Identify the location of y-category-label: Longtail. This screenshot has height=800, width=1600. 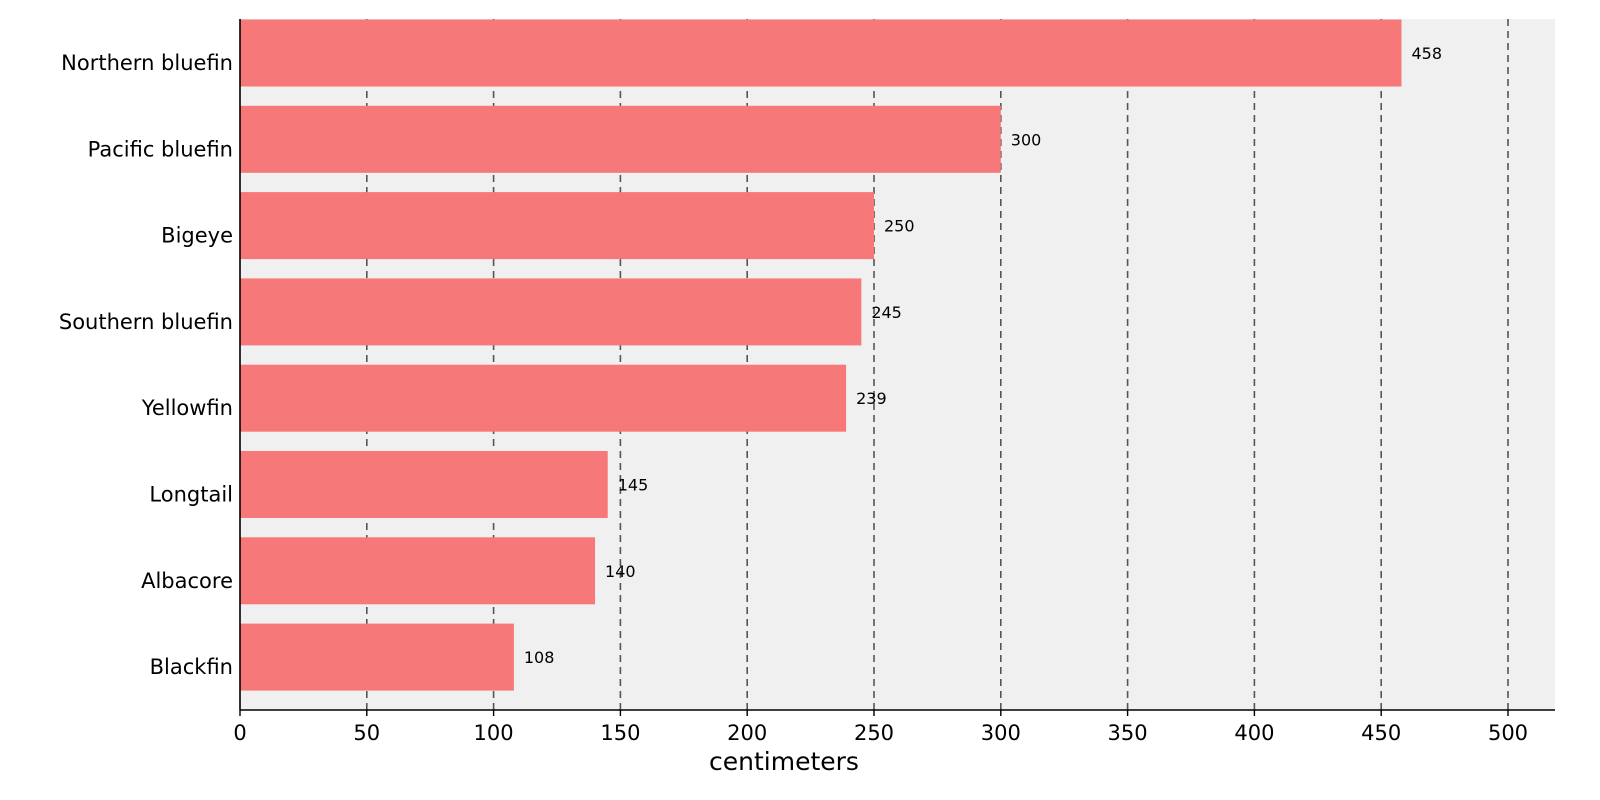
(191, 495).